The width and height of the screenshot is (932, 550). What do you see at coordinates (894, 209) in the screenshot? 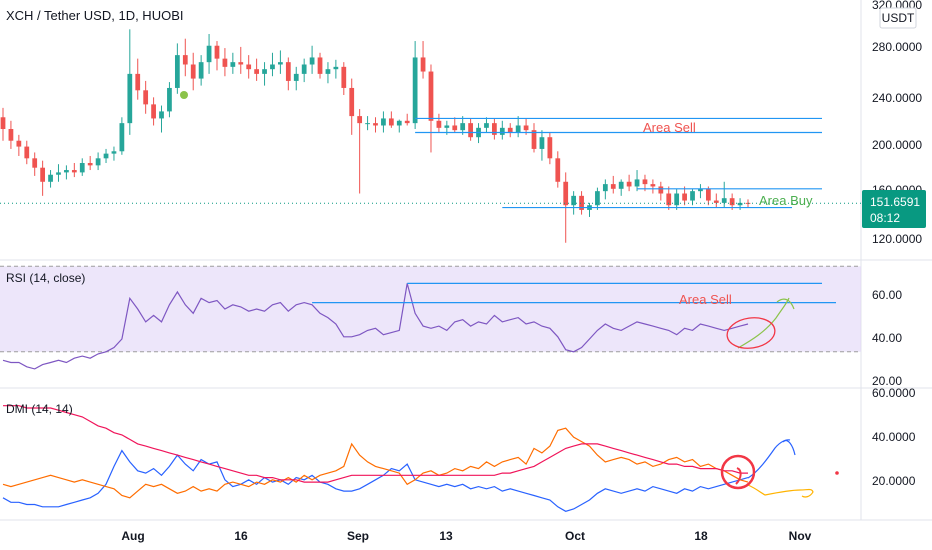
I see `last-price-badge` at bounding box center [894, 209].